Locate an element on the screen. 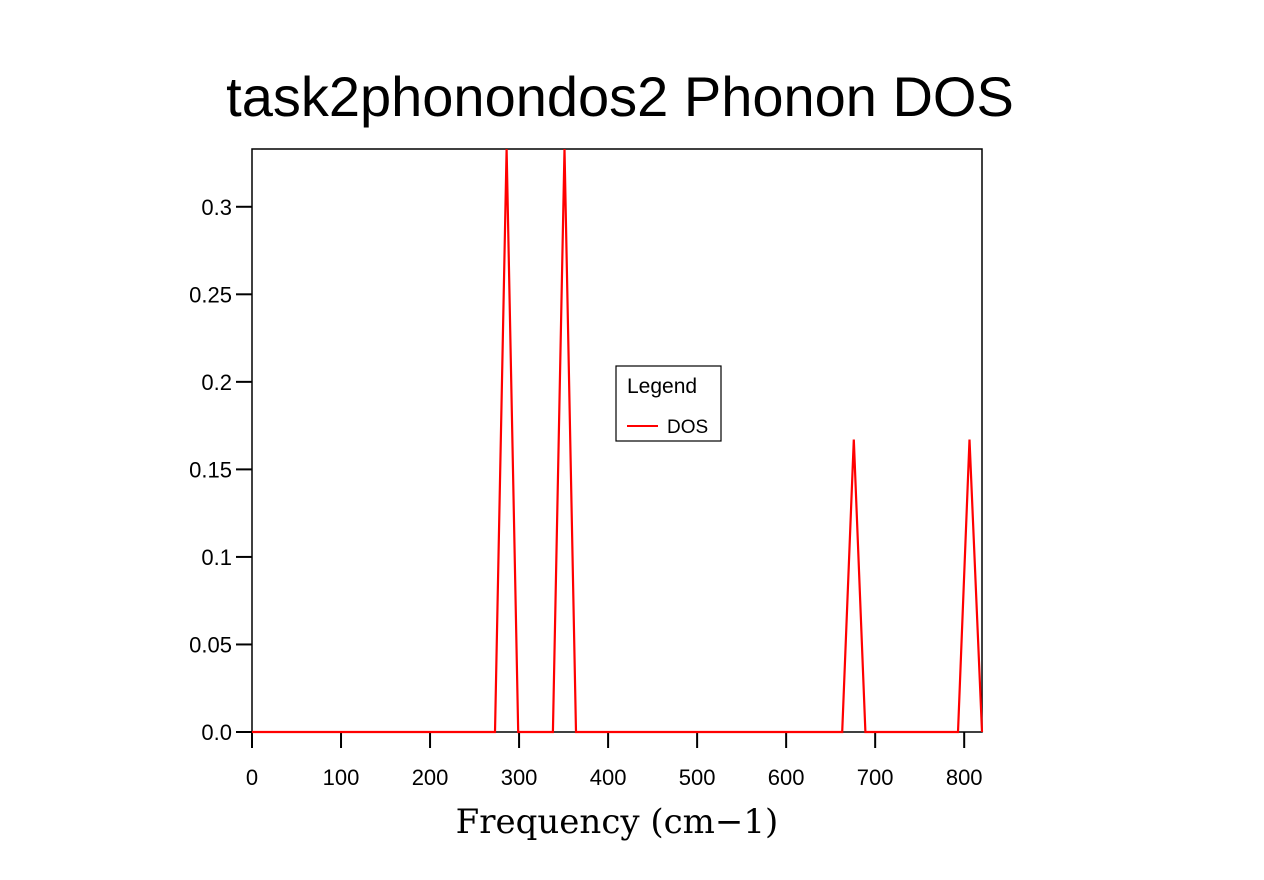 This screenshot has height=880, width=1264. x-tick-label: 800 is located at coordinates (964, 777).